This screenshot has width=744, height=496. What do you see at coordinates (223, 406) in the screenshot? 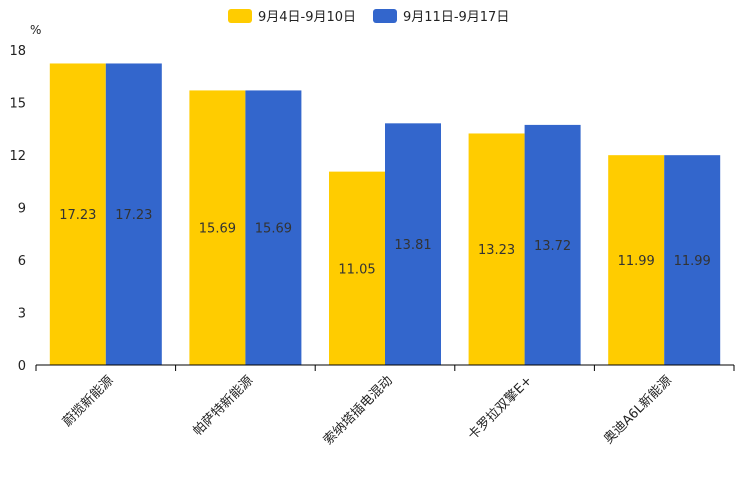
I see `x-category-label: 帕萨特新能源` at bounding box center [223, 406].